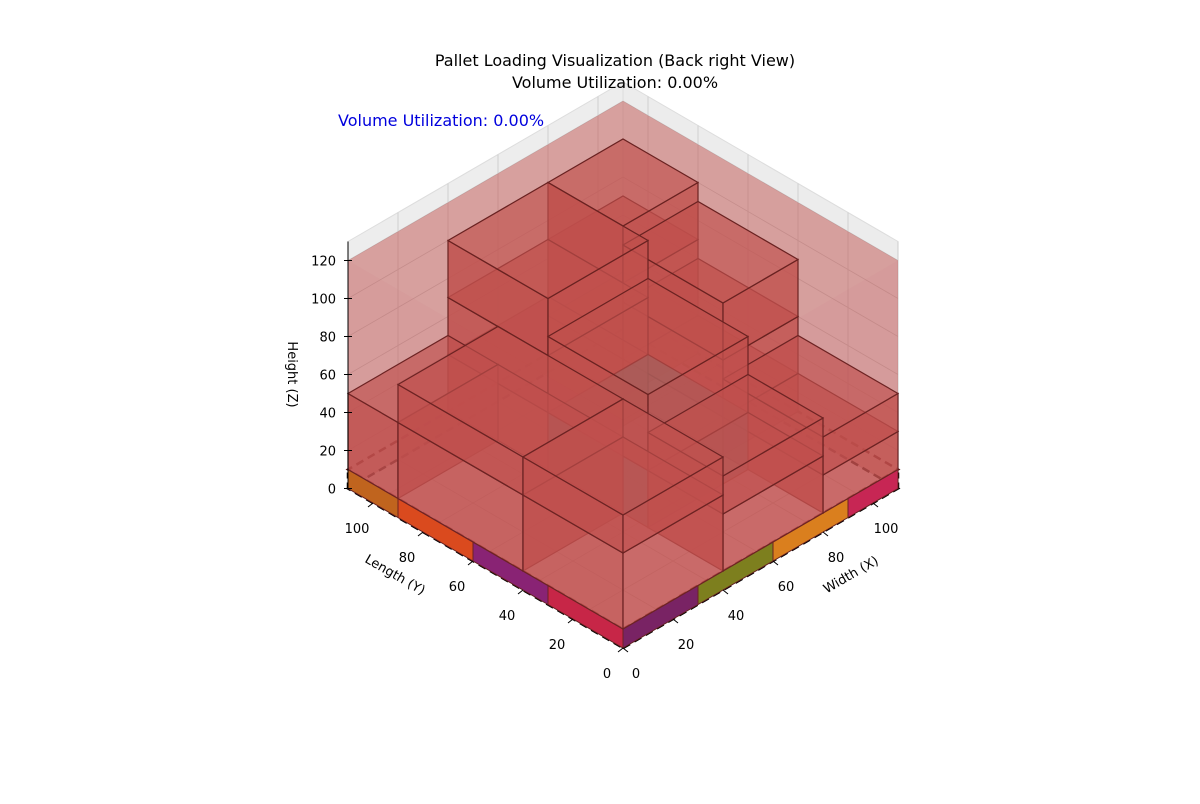 Image resolution: width=1200 pixels, height=804 pixels. What do you see at coordinates (323, 300) in the screenshot?
I see `z-tick-label: 100` at bounding box center [323, 300].